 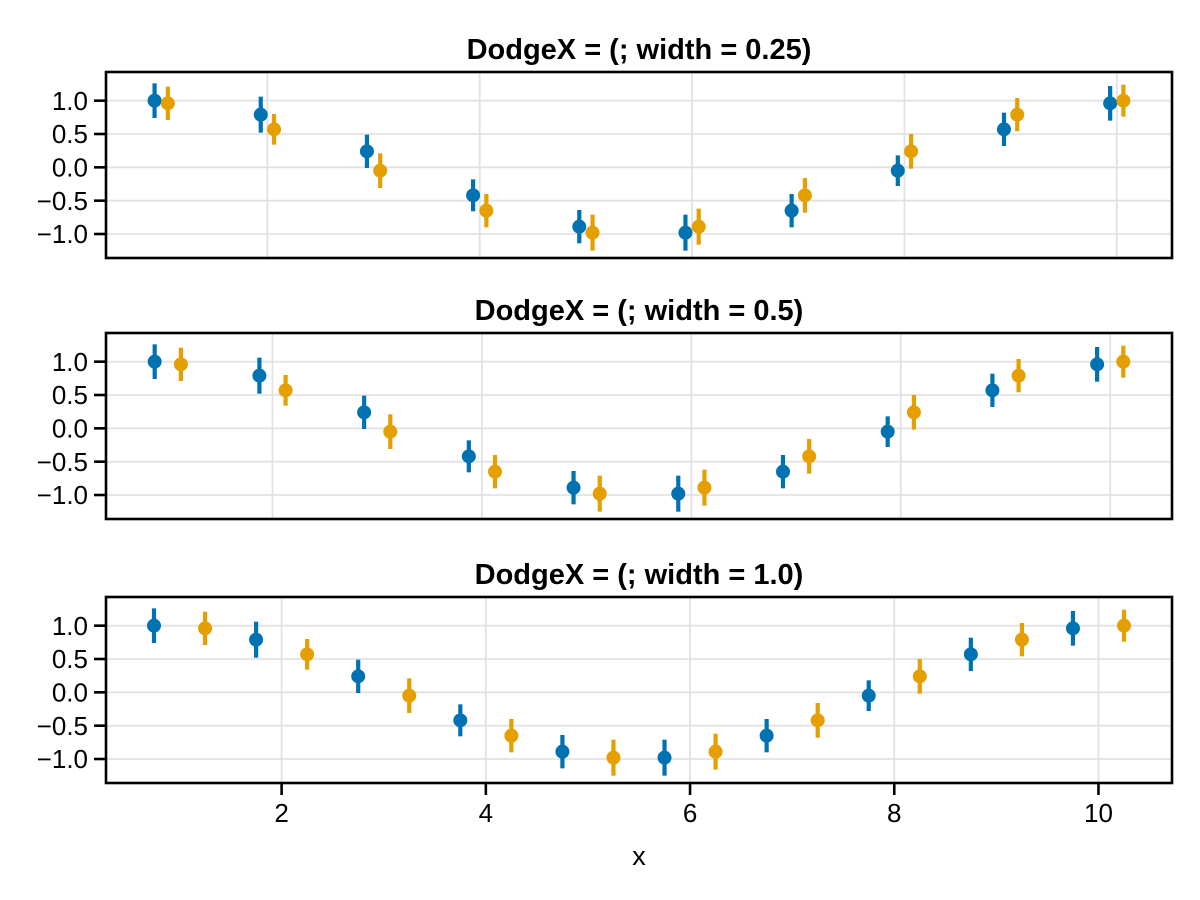 I want to click on subplot-title-3: DodgeX = (; width = 1.0), so click(x=639, y=575).